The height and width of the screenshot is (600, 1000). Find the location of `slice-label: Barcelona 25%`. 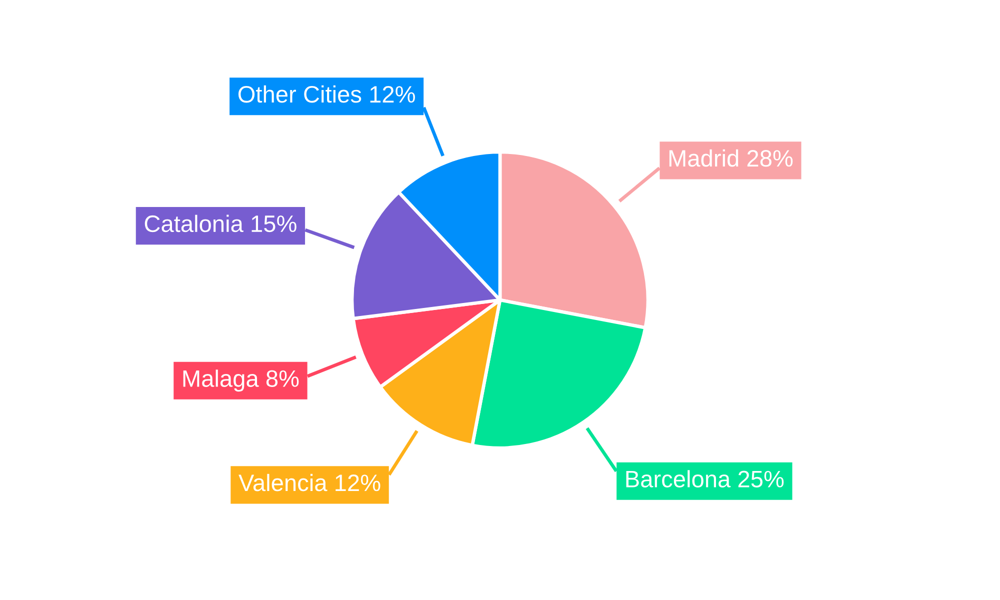

slice-label: Barcelona 25% is located at coordinates (705, 479).